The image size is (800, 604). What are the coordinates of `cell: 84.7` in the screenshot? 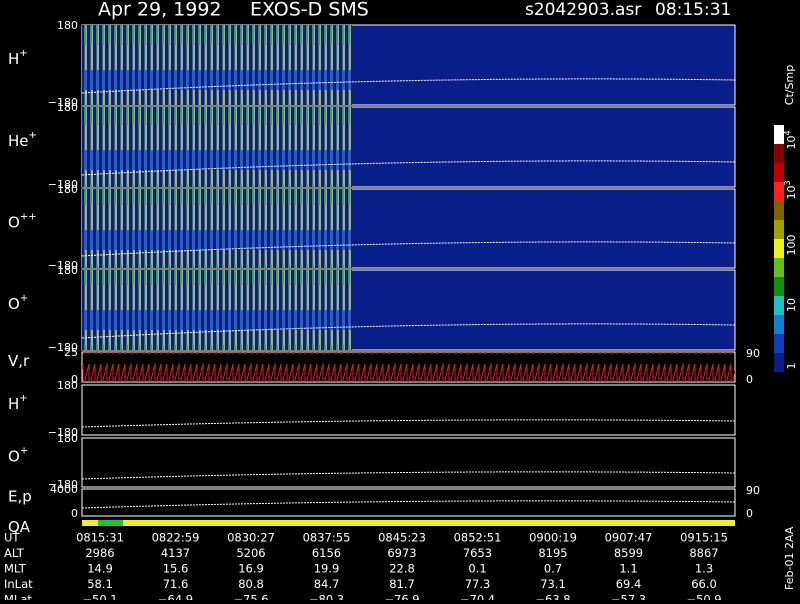 It's located at (327, 584).